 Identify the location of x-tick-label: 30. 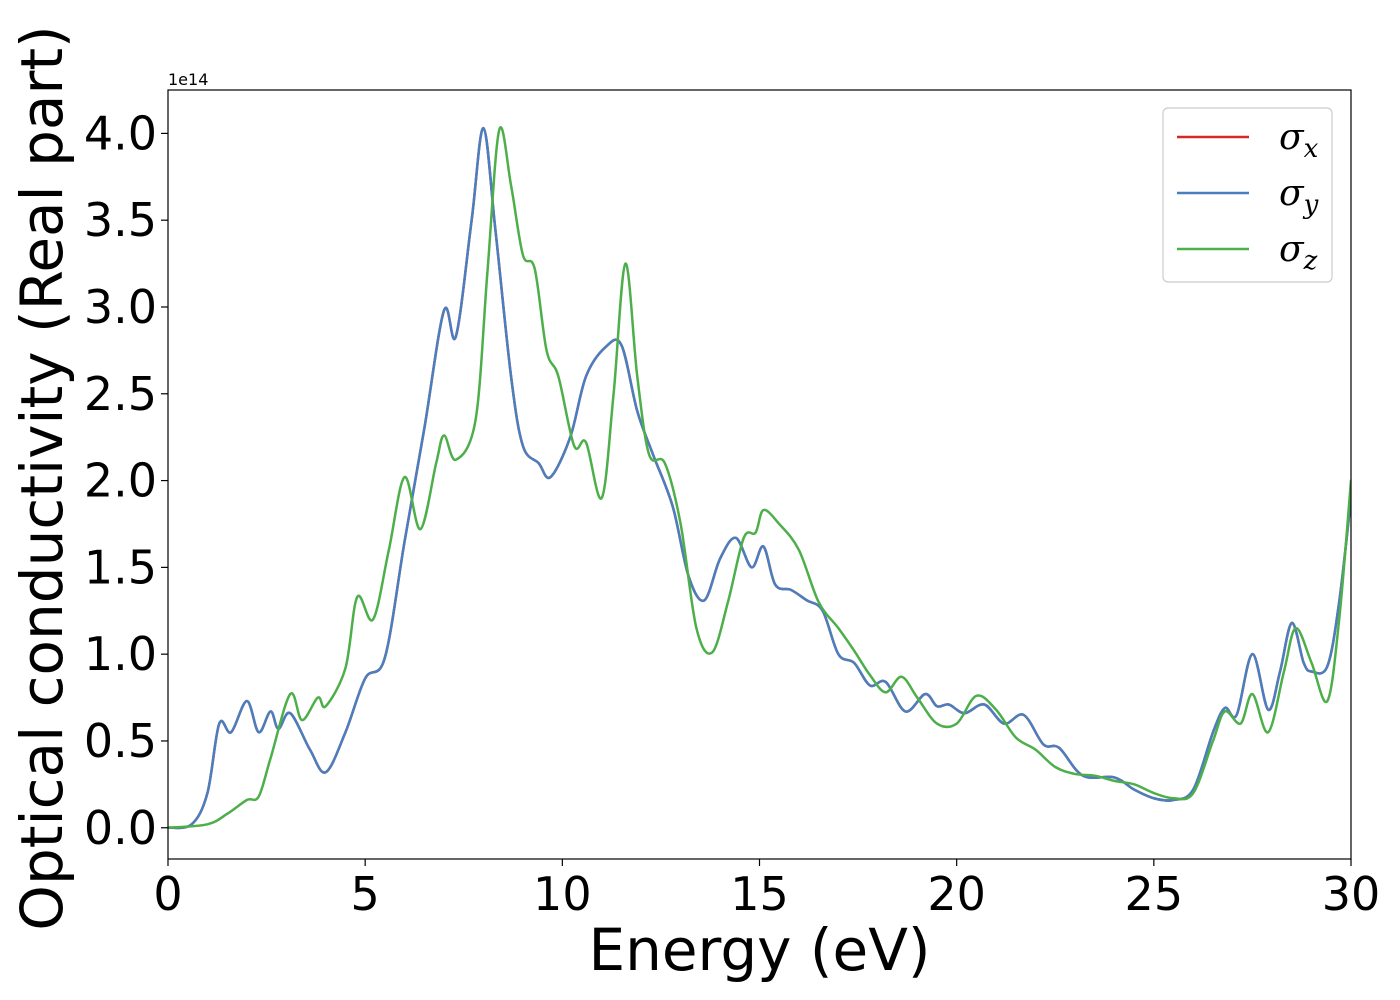
(1351, 894).